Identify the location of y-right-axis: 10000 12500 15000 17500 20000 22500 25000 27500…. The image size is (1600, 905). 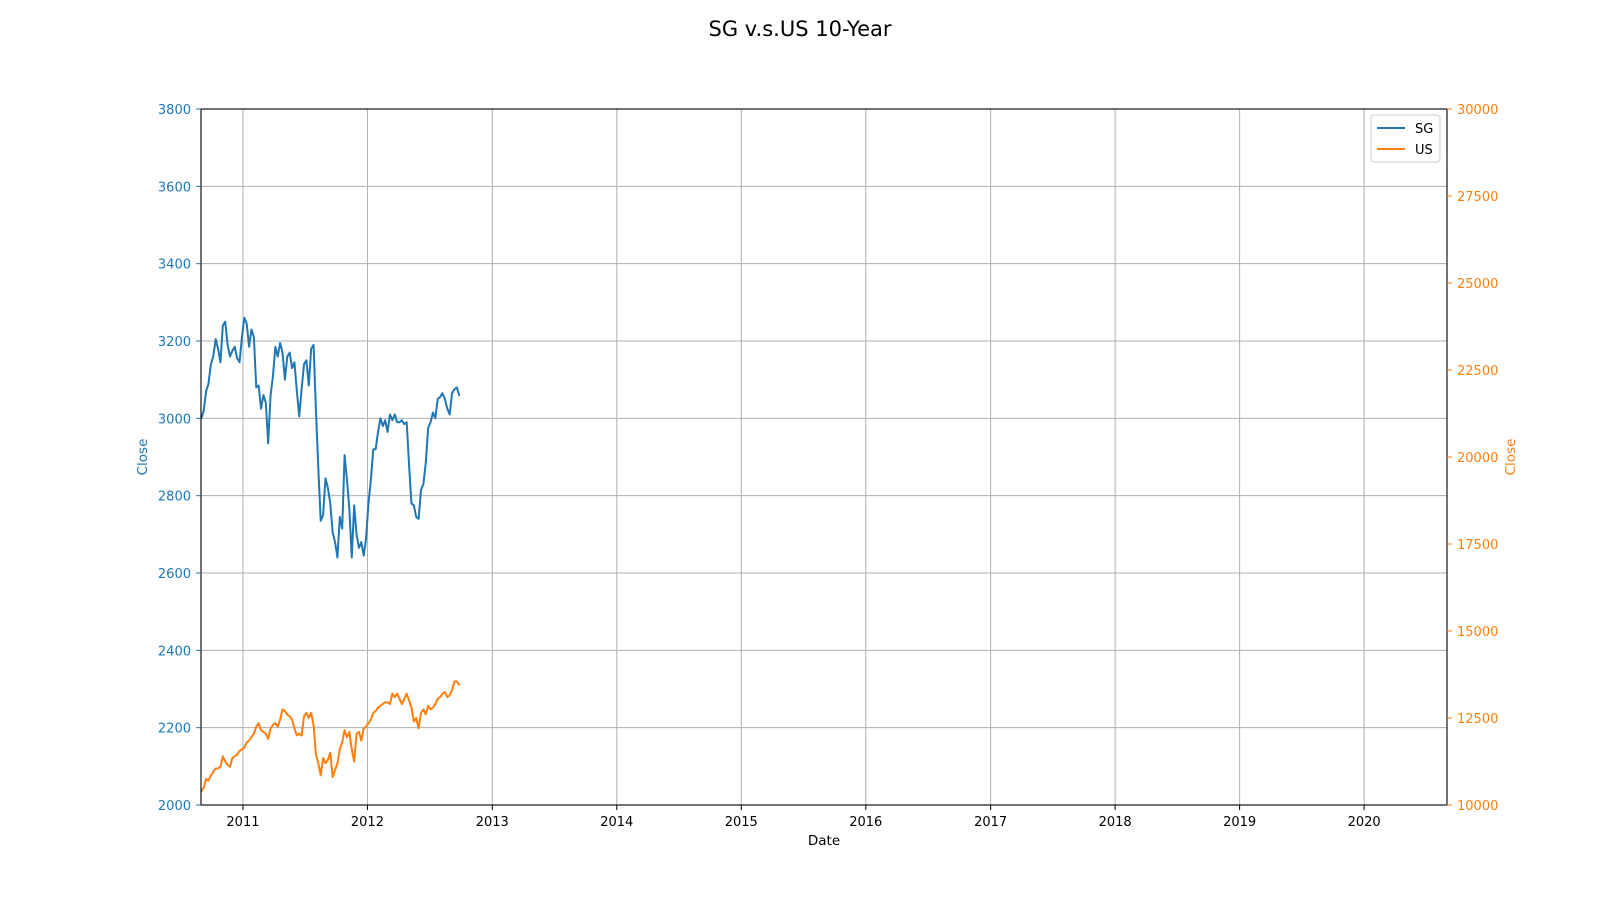
(1472, 458).